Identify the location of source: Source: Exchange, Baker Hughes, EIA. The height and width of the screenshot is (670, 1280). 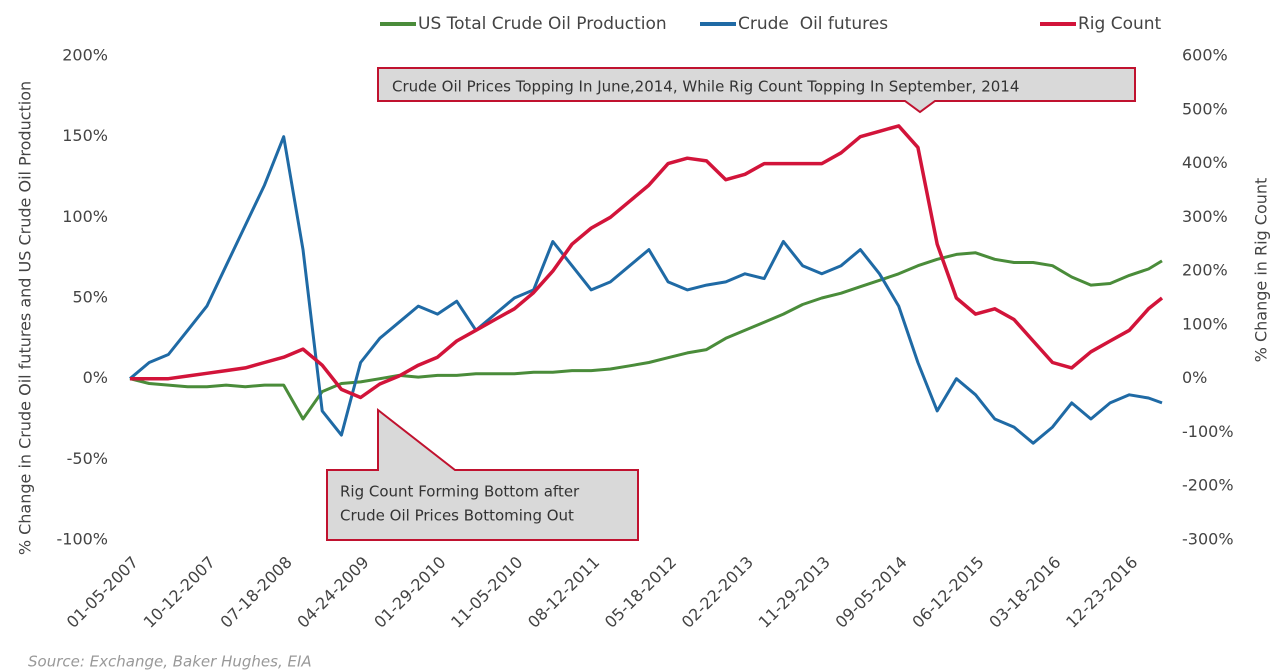
(170, 661).